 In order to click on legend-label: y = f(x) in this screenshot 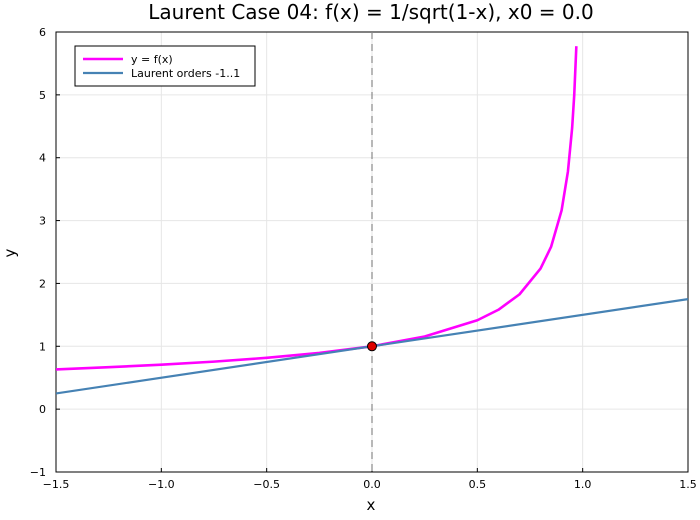, I will do `click(152, 59)`.